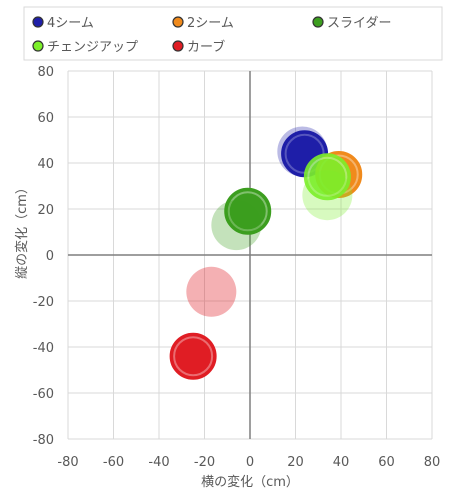 This screenshot has height=501, width=458. I want to click on x-tick-label-0: -80, so click(67, 462).